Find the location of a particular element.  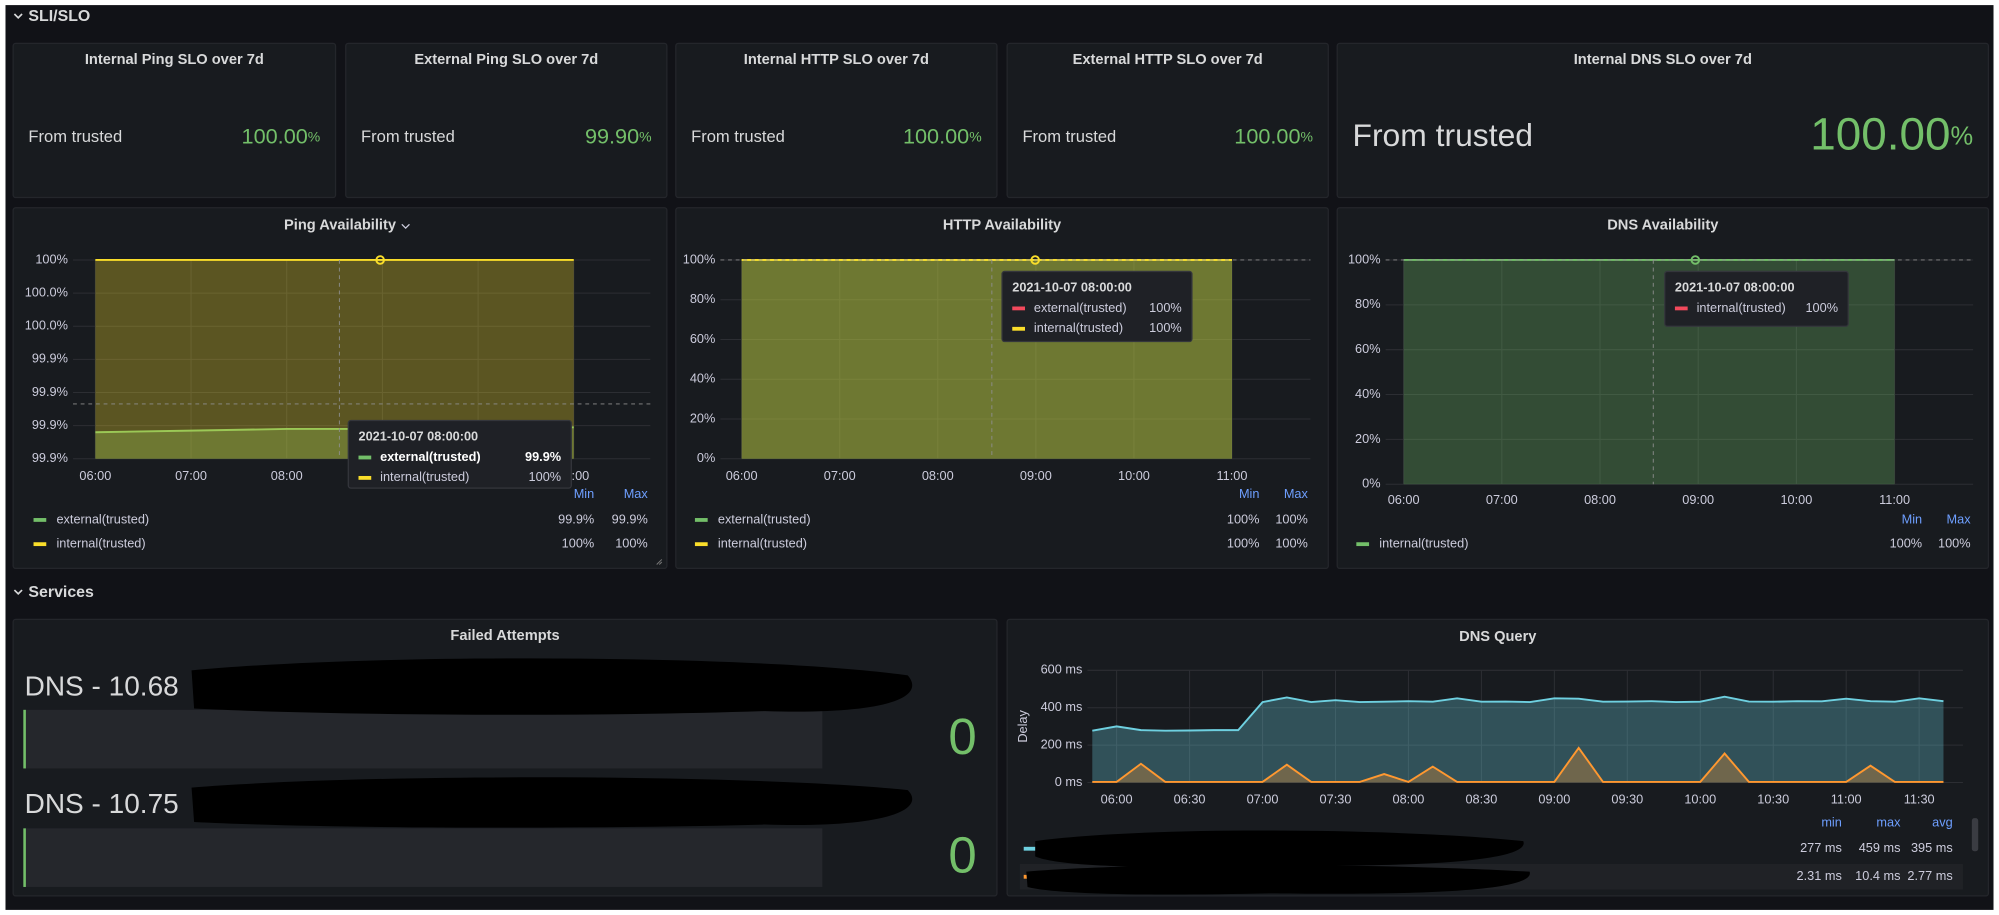

x-tick-label: 07:00 is located at coordinates (1263, 799).